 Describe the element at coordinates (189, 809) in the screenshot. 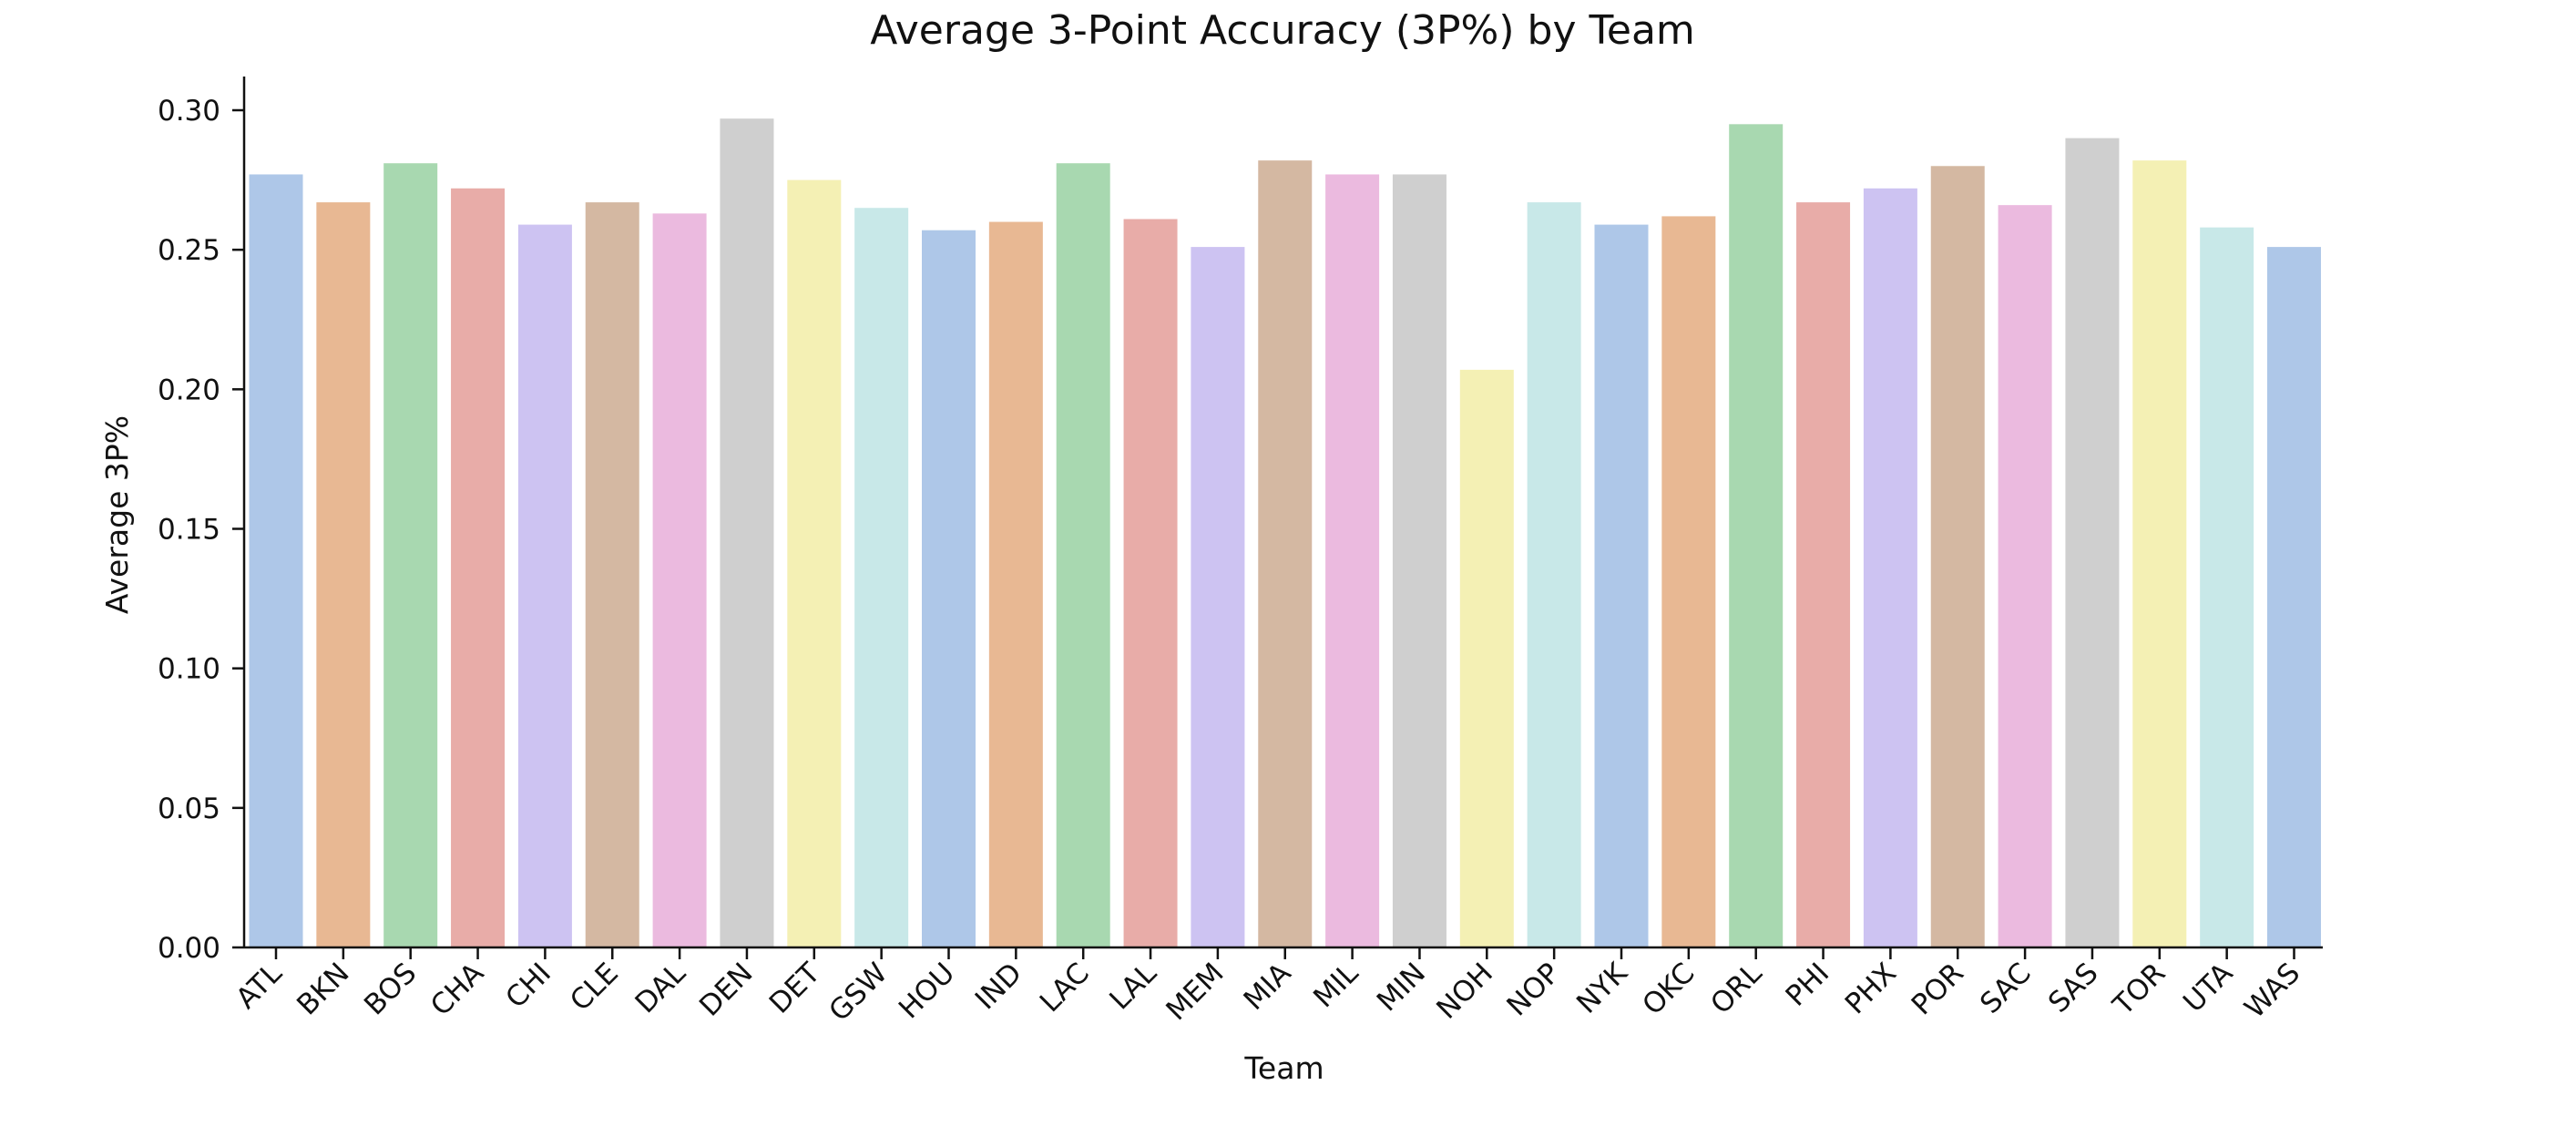

I see `y-tick-label: 0.05` at that location.